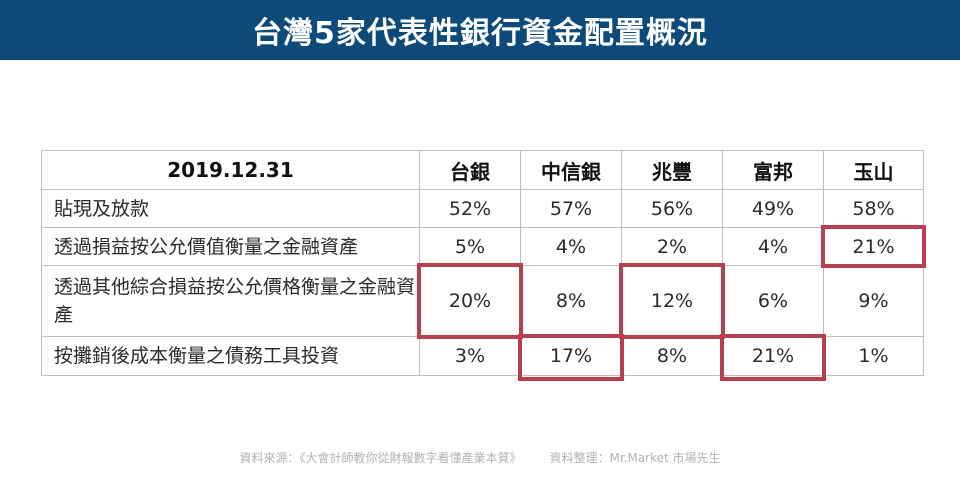  I want to click on cell-value: 20%, so click(470, 301).